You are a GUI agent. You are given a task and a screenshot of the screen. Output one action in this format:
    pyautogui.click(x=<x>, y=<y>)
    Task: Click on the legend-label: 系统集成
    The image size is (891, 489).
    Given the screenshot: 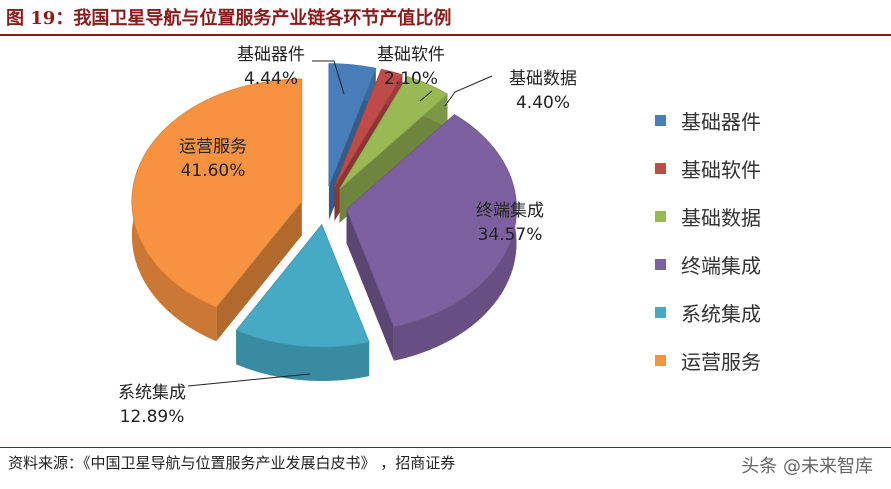 What is the action you would take?
    pyautogui.click(x=721, y=314)
    